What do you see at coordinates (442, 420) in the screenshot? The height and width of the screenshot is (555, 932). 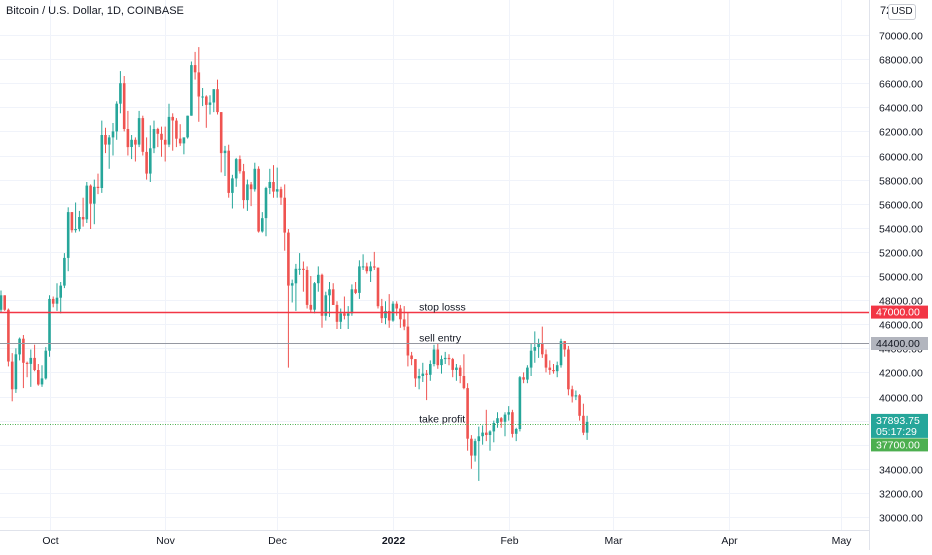 I see `take-profit-label: take profit` at bounding box center [442, 420].